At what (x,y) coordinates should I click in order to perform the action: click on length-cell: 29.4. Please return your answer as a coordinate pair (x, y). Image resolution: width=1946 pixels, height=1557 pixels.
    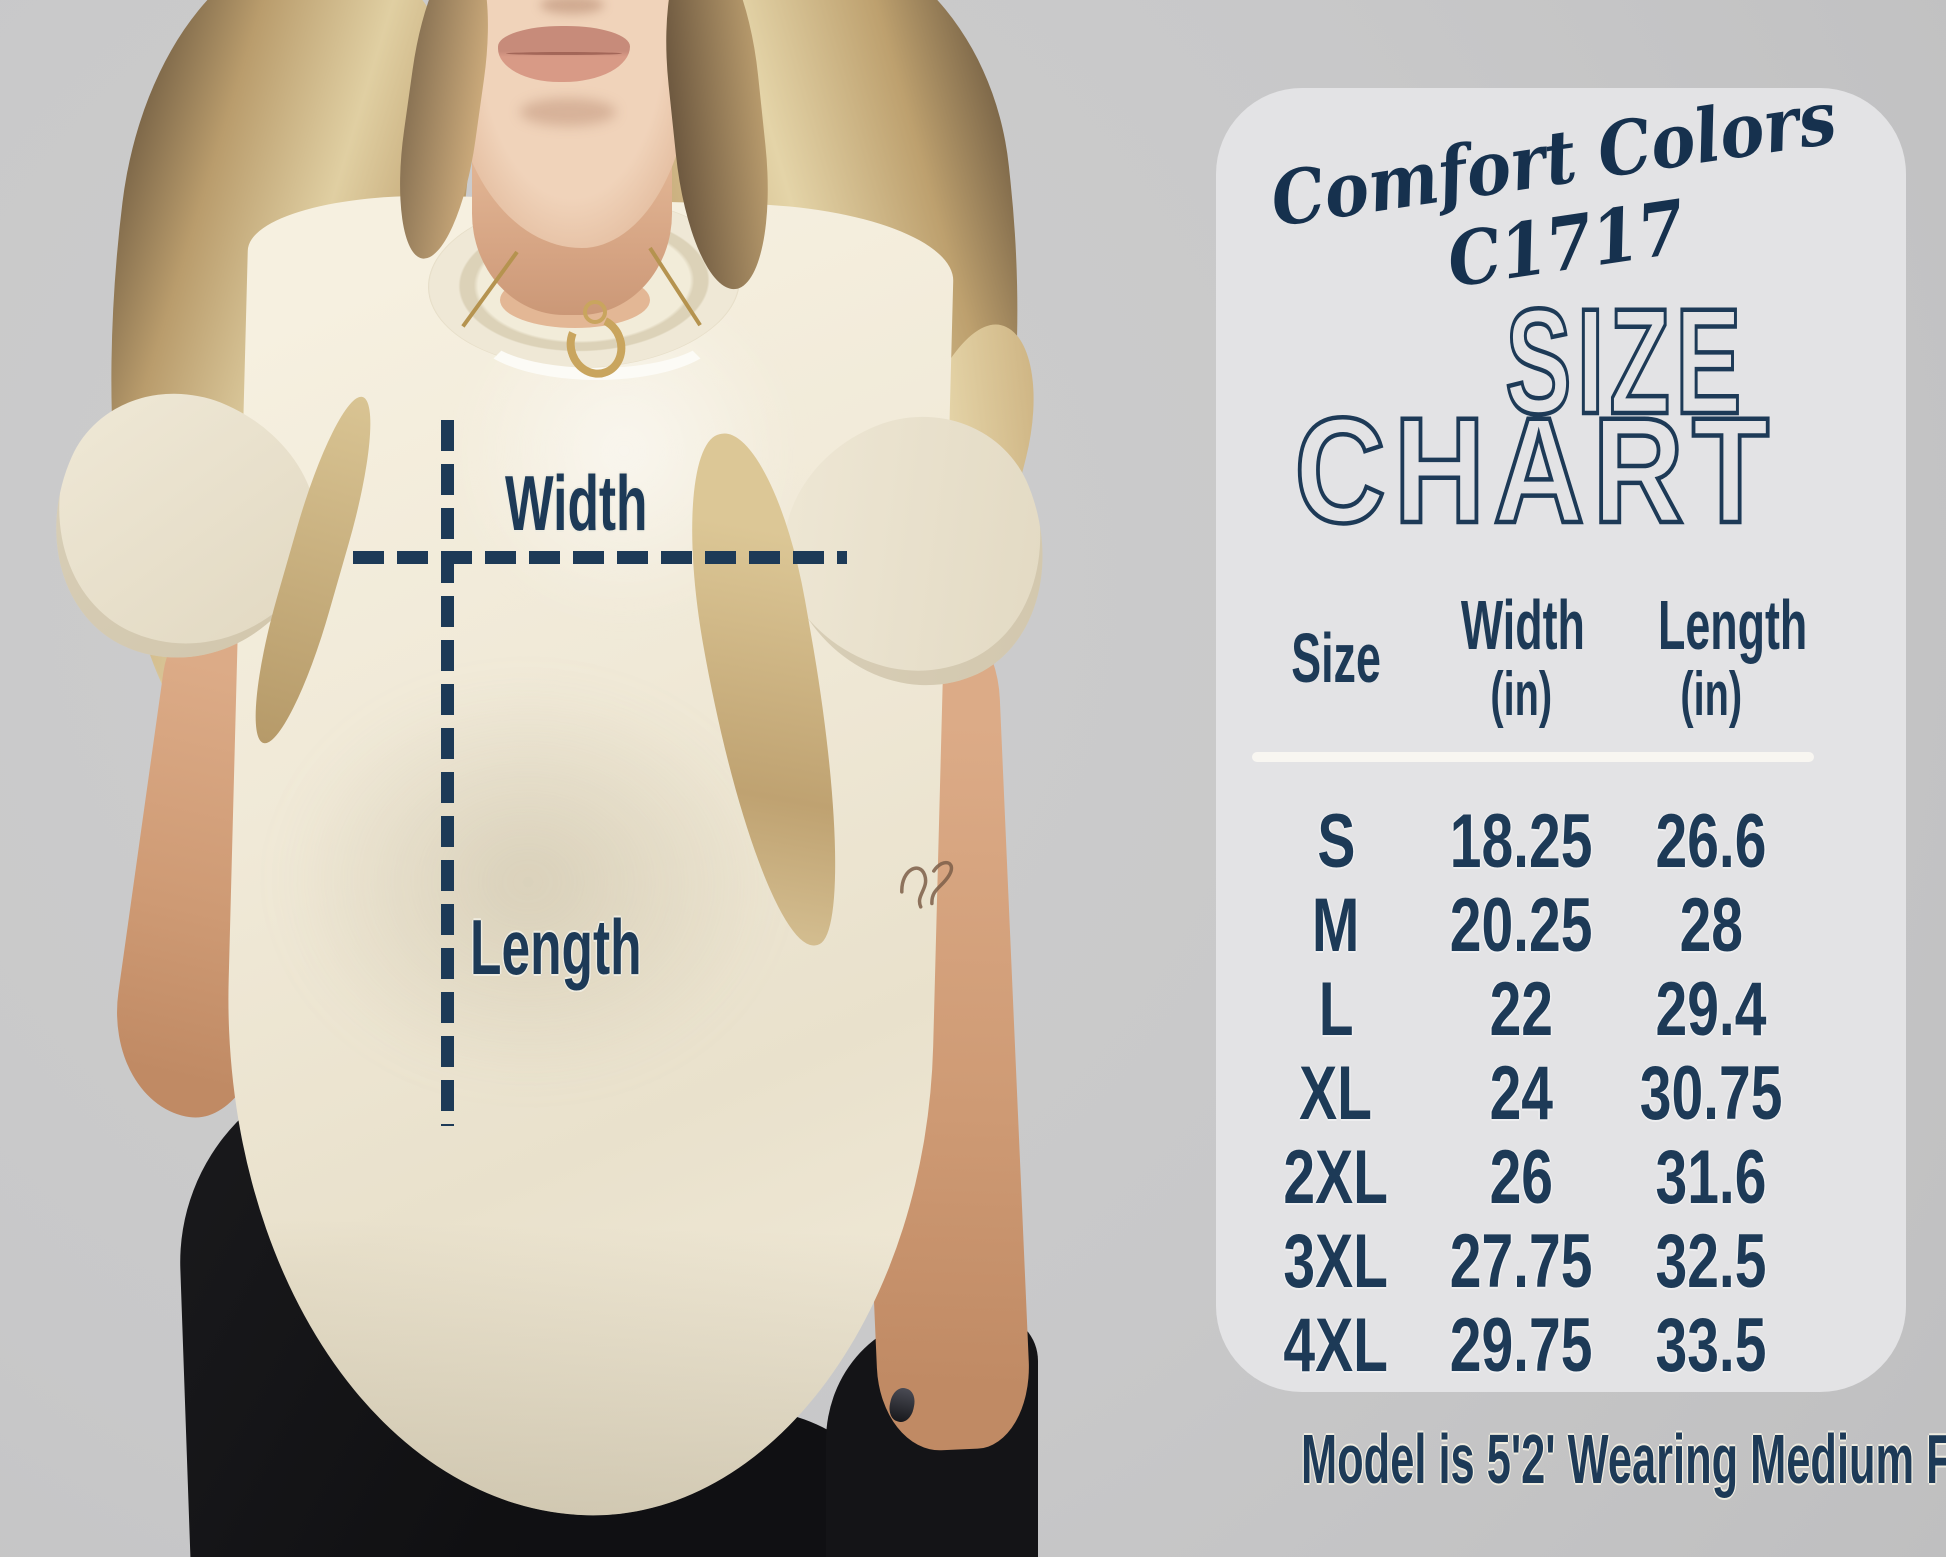
    Looking at the image, I should click on (1711, 1009).